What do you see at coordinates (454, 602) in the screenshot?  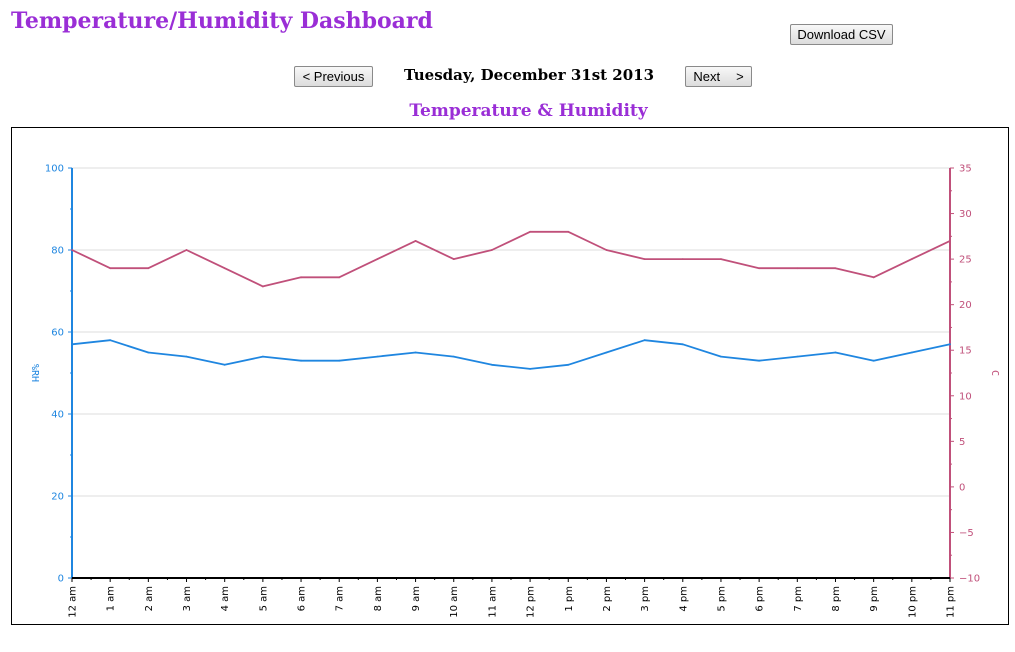 I see `x-tick-label: 10 am` at bounding box center [454, 602].